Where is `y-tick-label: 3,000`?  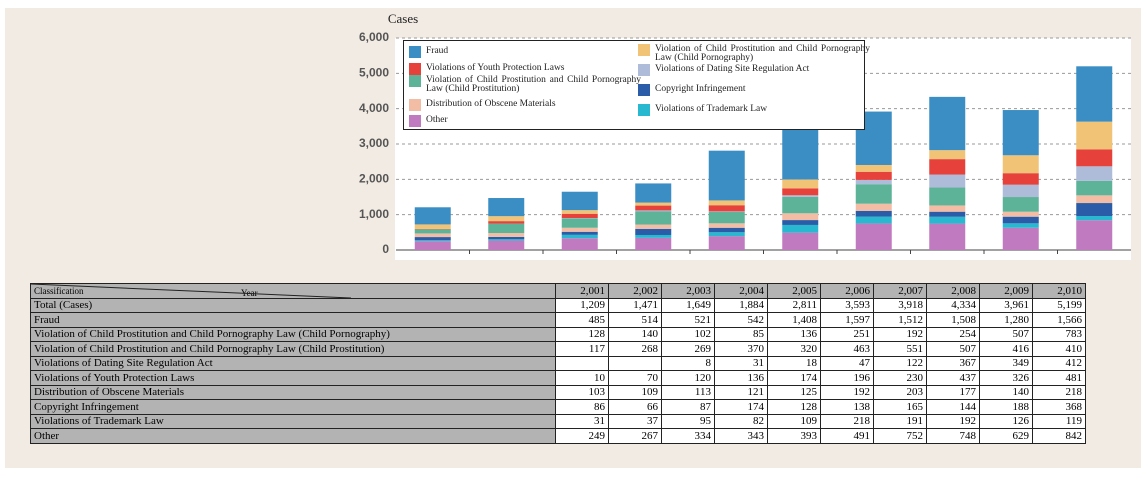 y-tick-label: 3,000 is located at coordinates (374, 143).